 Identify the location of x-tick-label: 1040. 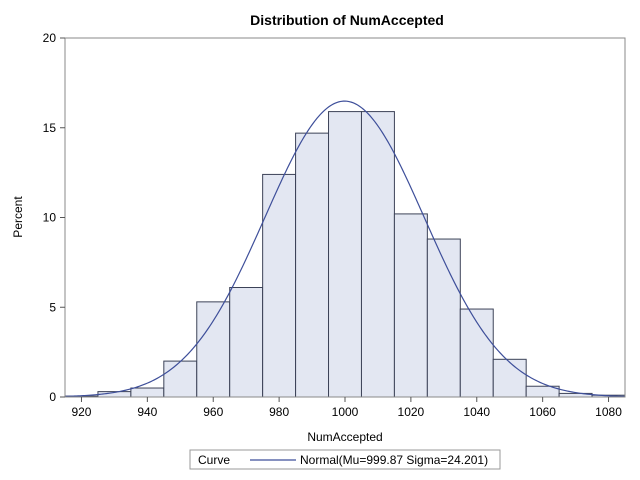
(476, 412).